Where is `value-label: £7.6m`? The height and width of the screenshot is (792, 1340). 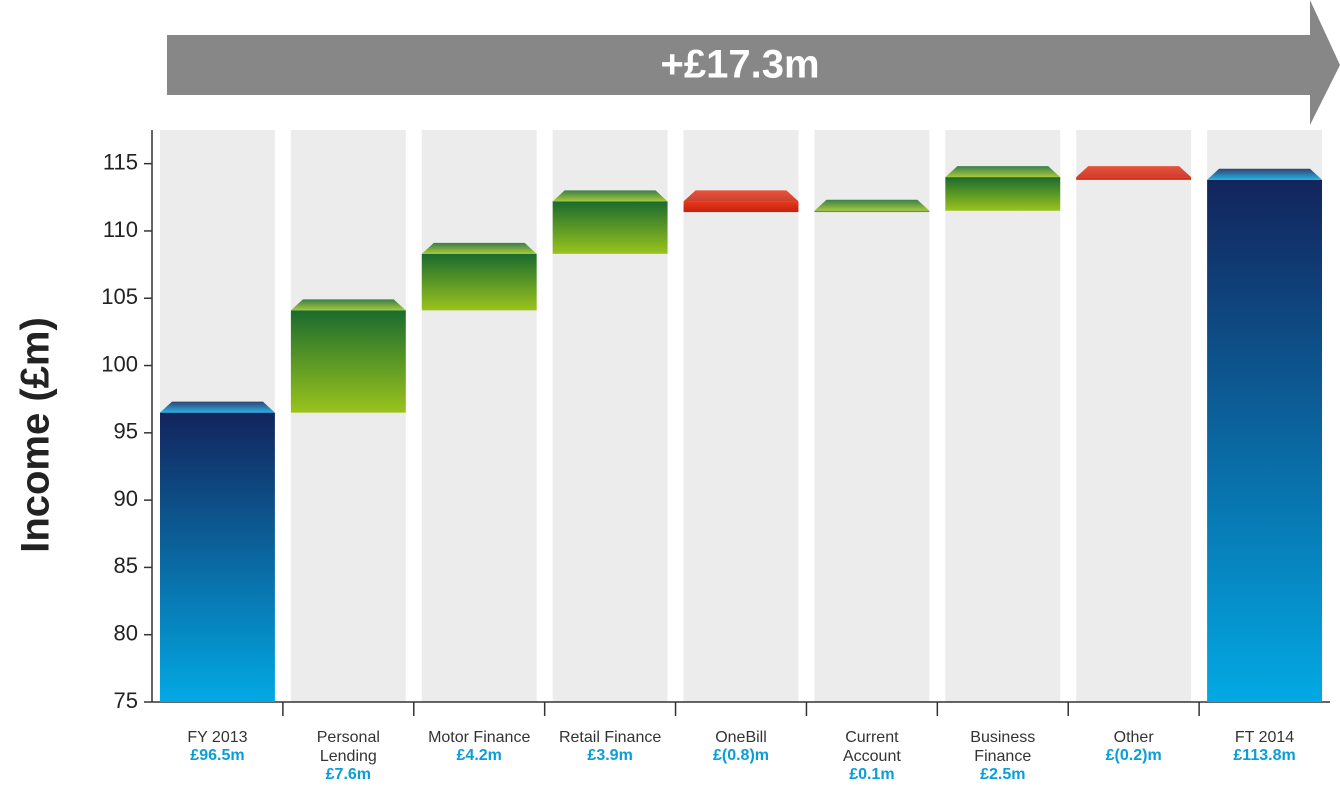 value-label: £7.6m is located at coordinates (348, 774).